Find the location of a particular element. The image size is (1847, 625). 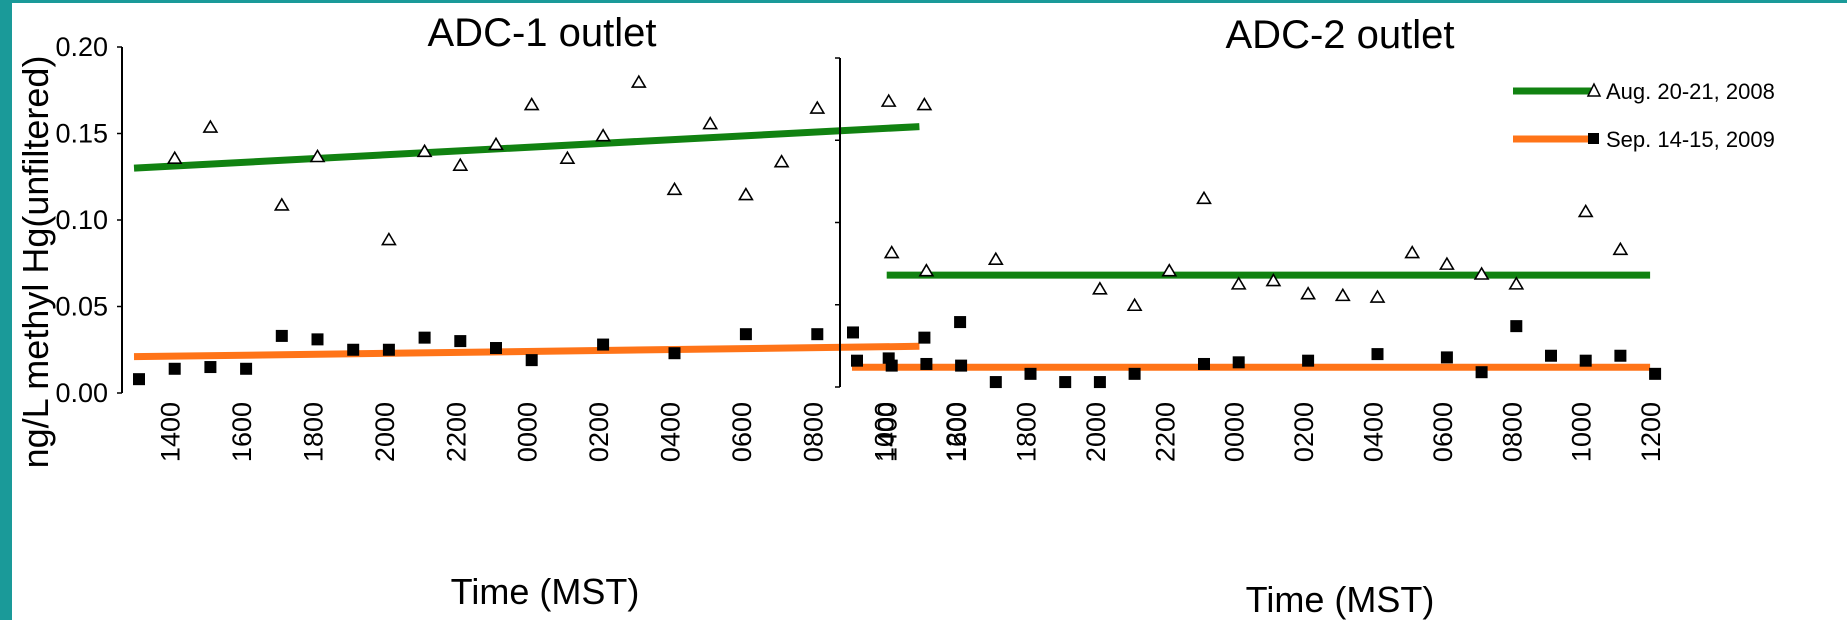

legend: Aug. 20-21, 2008 Sep. 14-15, 2009 is located at coordinates (1644, 115).